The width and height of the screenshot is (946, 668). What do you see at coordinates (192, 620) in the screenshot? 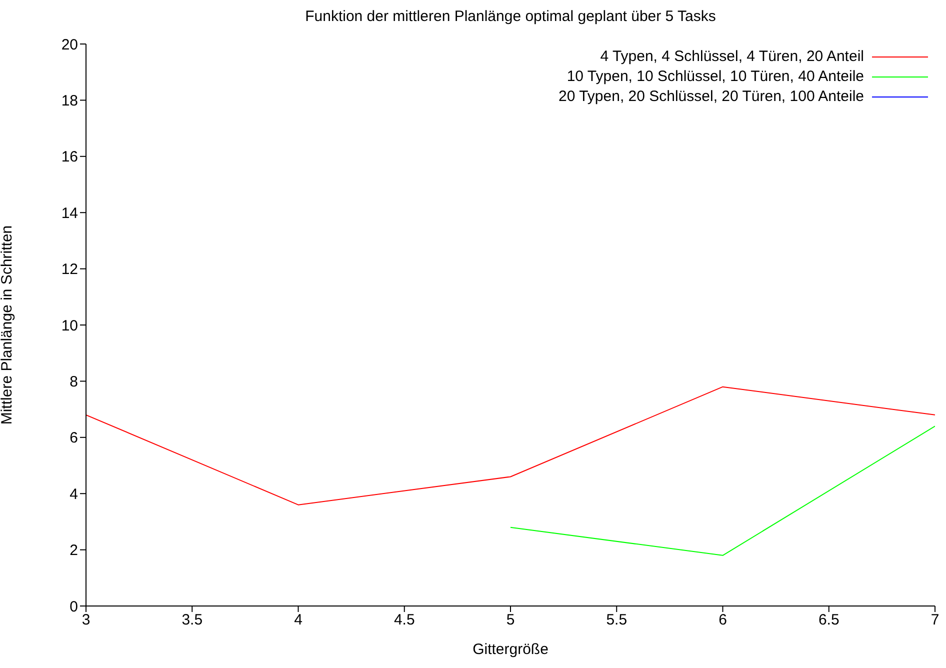
I see `x-tick-label: 3.5` at bounding box center [192, 620].